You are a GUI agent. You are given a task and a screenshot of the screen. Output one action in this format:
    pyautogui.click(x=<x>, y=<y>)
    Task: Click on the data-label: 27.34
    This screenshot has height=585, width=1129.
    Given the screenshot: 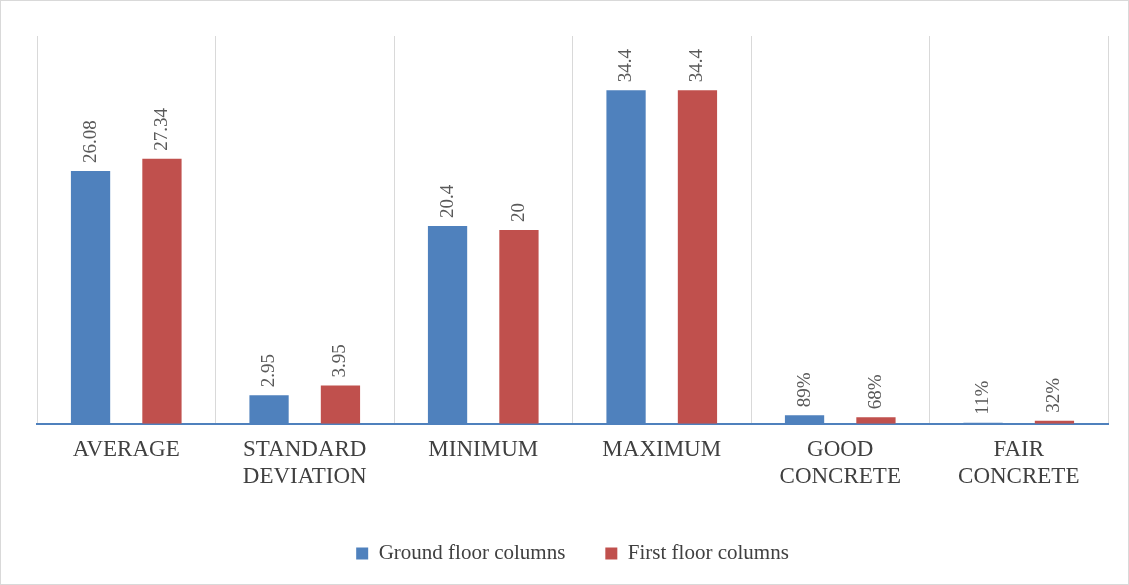 What is the action you would take?
    pyautogui.click(x=160, y=129)
    